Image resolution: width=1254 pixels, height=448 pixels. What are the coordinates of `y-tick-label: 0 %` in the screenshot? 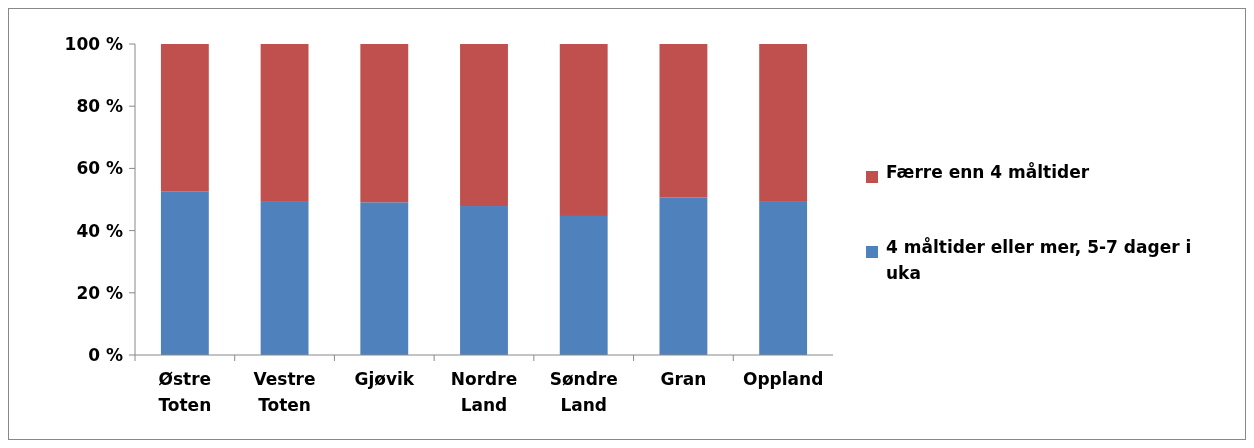 It's located at (105, 354).